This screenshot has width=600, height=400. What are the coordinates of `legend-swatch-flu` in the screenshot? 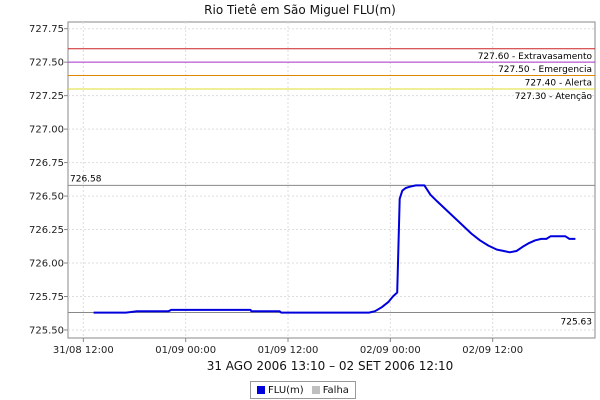 It's located at (261, 390).